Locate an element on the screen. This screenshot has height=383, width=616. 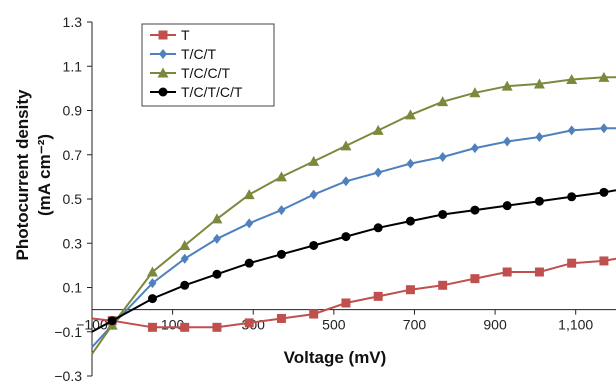
y-tick-label: 0.3 is located at coordinates (73, 243).